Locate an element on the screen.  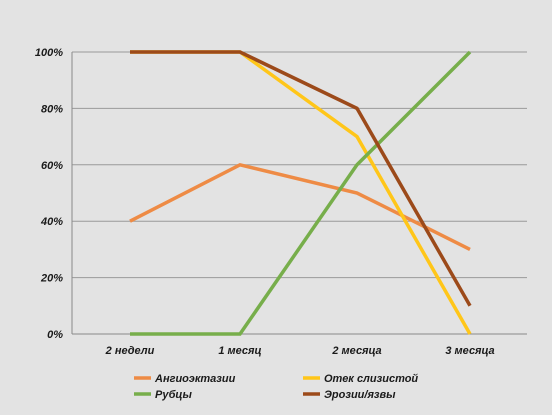
legend-entry: Рубцы is located at coordinates (163, 395).